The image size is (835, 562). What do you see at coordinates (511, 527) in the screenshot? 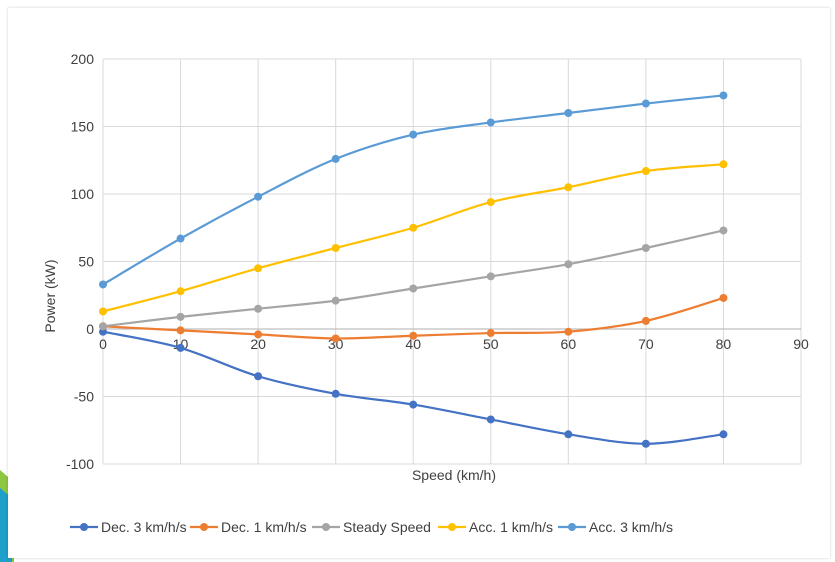
I see `legend-label: Acc. 1 km/h/s` at bounding box center [511, 527].